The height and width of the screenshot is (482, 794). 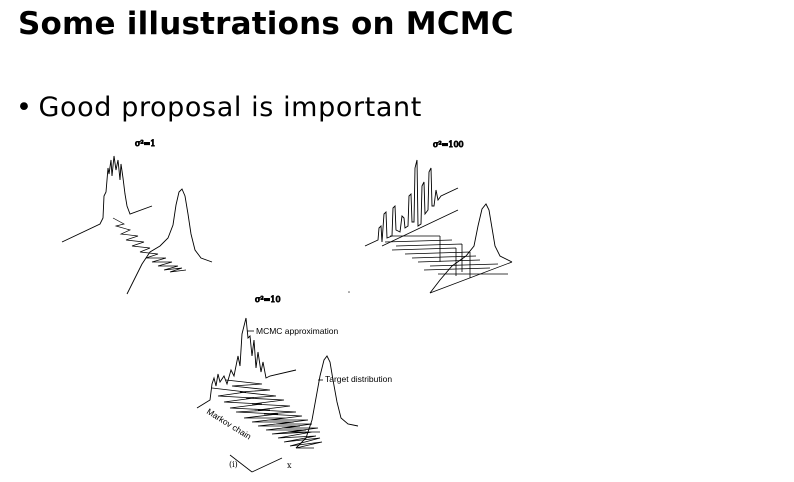 I want to click on figure-top-right: σ²=100, so click(x=438, y=216).